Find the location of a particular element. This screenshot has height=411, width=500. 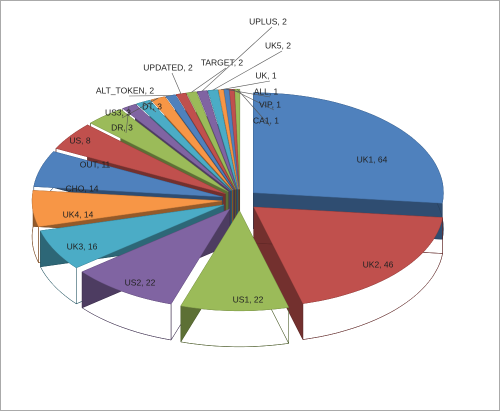

data-label: UK1, 64 is located at coordinates (372, 159).